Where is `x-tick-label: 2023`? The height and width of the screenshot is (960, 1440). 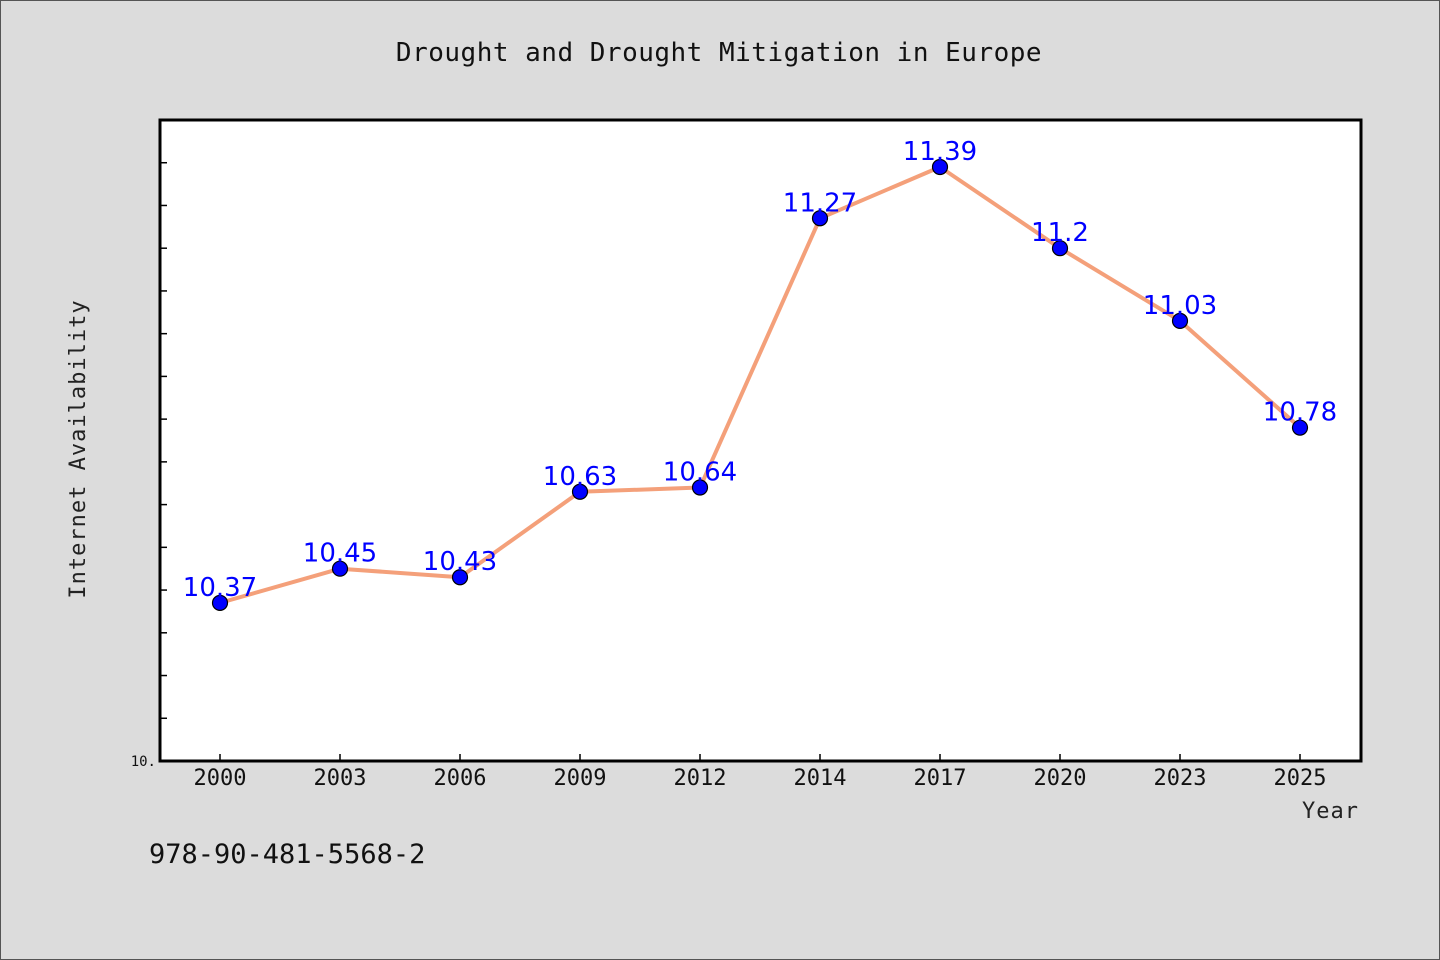 x-tick-label: 2023 is located at coordinates (1180, 778).